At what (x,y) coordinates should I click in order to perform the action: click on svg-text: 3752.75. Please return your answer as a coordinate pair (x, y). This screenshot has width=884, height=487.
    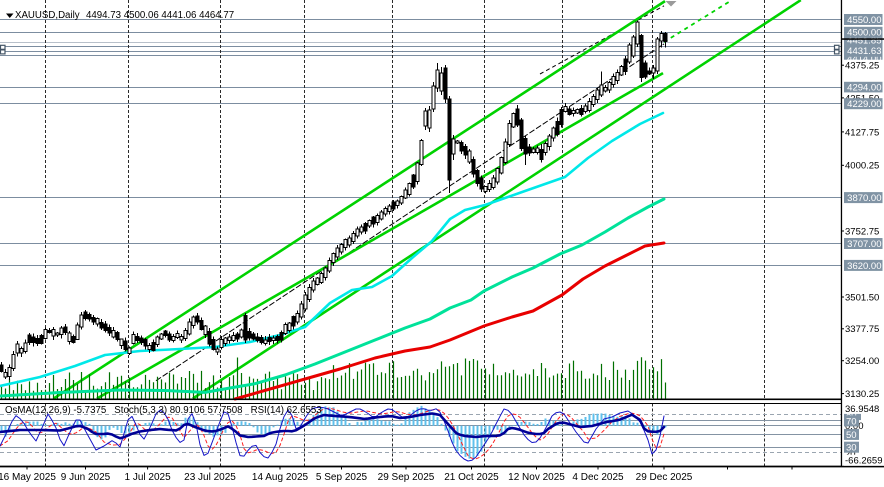
    Looking at the image, I should click on (862, 231).